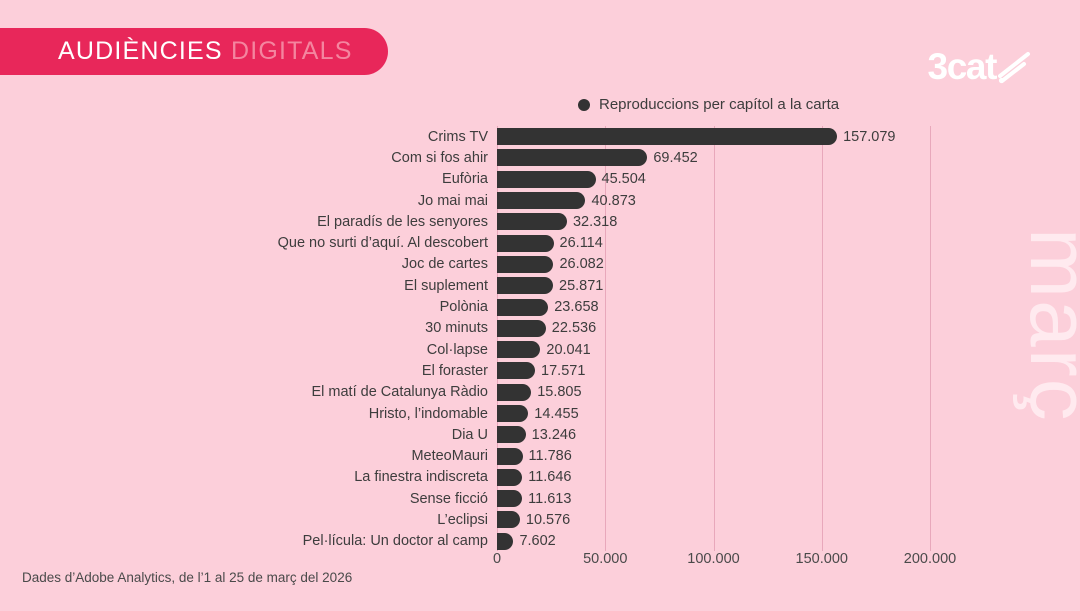 This screenshot has width=1080, height=611. I want to click on category-label: Que no surti d’aquí. Al descobert, so click(382, 243).